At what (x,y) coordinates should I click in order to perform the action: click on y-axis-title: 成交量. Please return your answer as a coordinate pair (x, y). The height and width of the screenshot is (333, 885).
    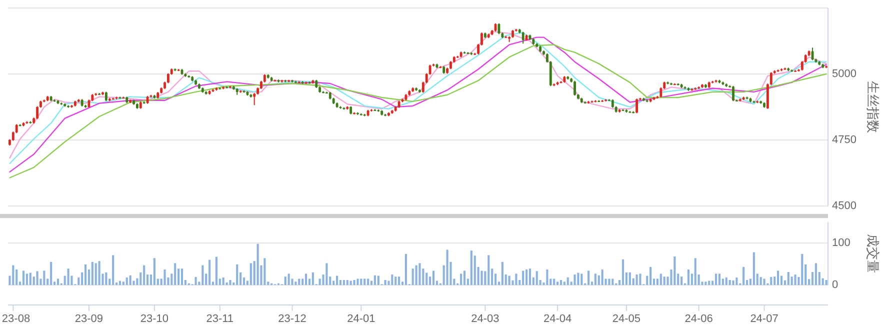
    Looking at the image, I should click on (873, 253).